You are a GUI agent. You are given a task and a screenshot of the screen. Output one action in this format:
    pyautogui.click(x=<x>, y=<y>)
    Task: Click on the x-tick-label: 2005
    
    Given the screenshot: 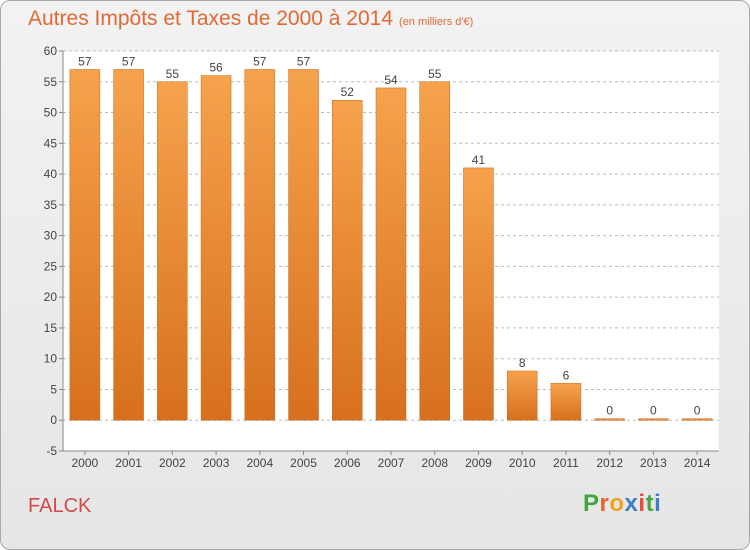 What is the action you would take?
    pyautogui.click(x=303, y=463)
    